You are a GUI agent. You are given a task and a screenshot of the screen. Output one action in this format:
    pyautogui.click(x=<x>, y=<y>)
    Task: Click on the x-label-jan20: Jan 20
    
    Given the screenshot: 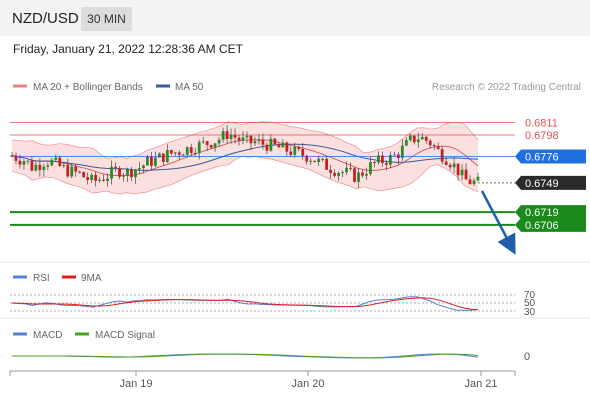 What is the action you would take?
    pyautogui.click(x=307, y=384)
    